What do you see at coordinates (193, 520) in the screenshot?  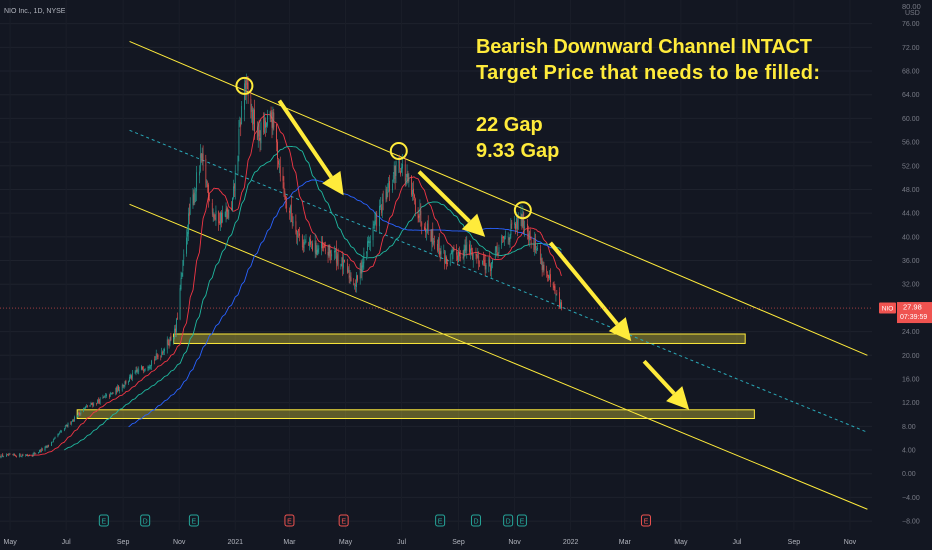 I see `event-marker` at bounding box center [193, 520].